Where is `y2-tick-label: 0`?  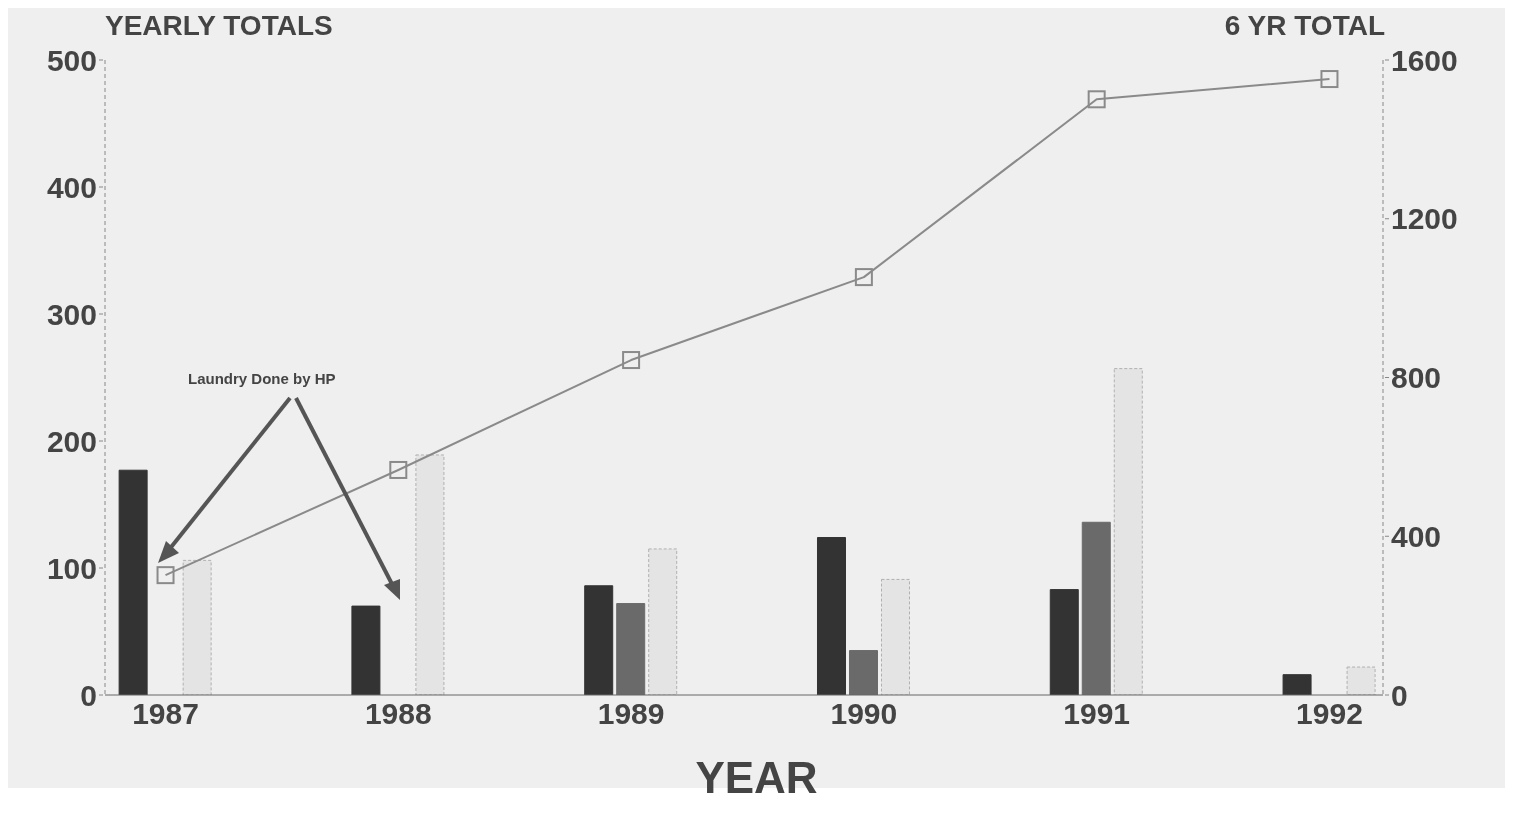 y2-tick-label: 0 is located at coordinates (1399, 695).